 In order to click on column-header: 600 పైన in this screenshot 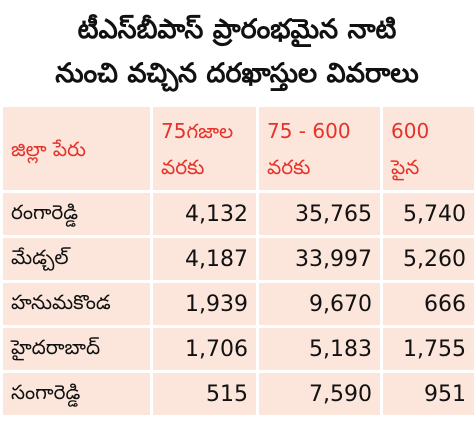, I will do `click(427, 148)`.